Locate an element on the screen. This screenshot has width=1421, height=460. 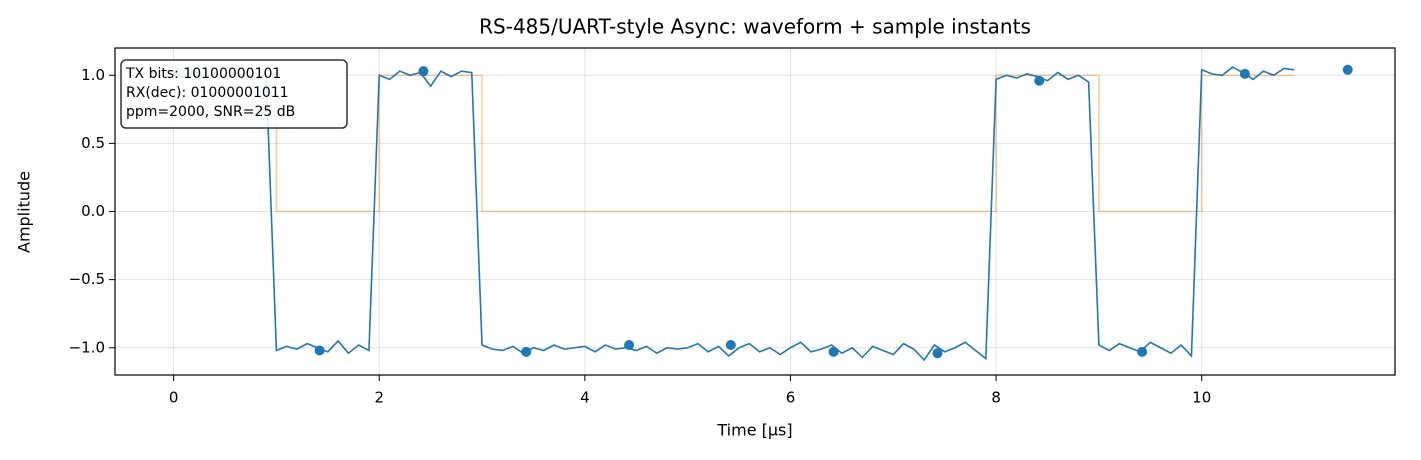
annotation-frame is located at coordinates (234, 94).